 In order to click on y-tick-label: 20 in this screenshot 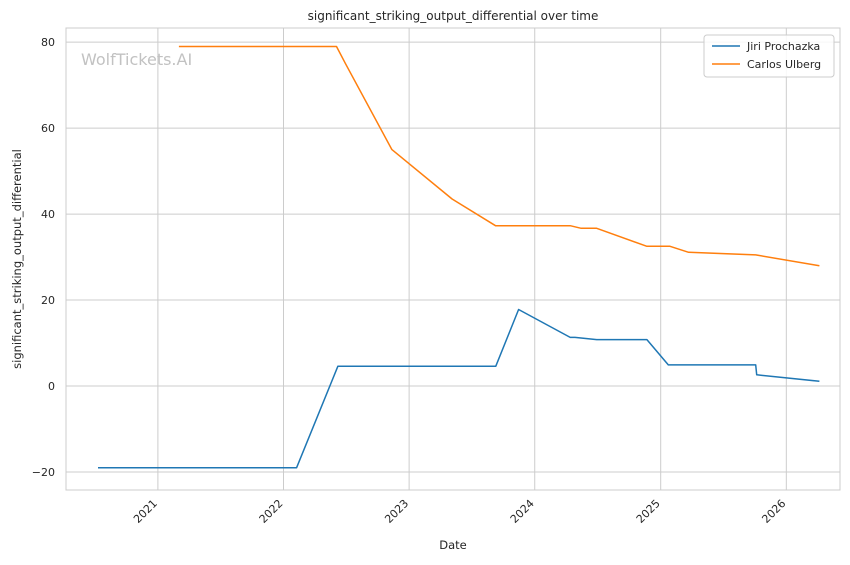, I will do `click(48, 300)`.